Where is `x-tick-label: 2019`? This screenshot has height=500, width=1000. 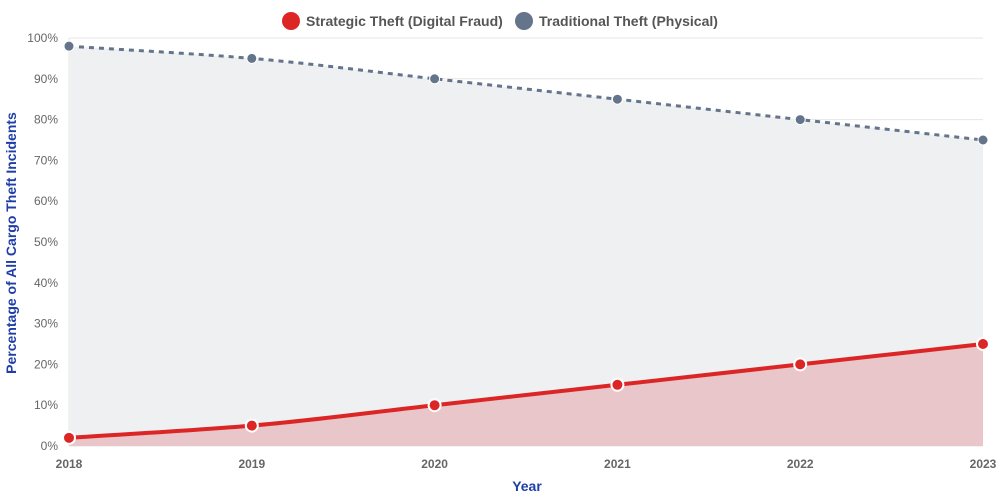 x-tick-label: 2019 is located at coordinates (251, 464).